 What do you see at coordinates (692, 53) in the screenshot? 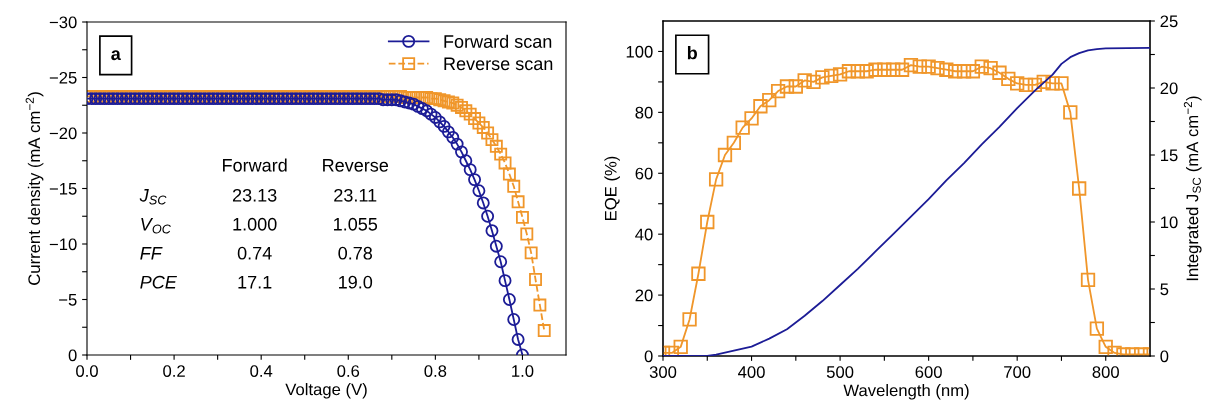
I see `annotation: b` at bounding box center [692, 53].